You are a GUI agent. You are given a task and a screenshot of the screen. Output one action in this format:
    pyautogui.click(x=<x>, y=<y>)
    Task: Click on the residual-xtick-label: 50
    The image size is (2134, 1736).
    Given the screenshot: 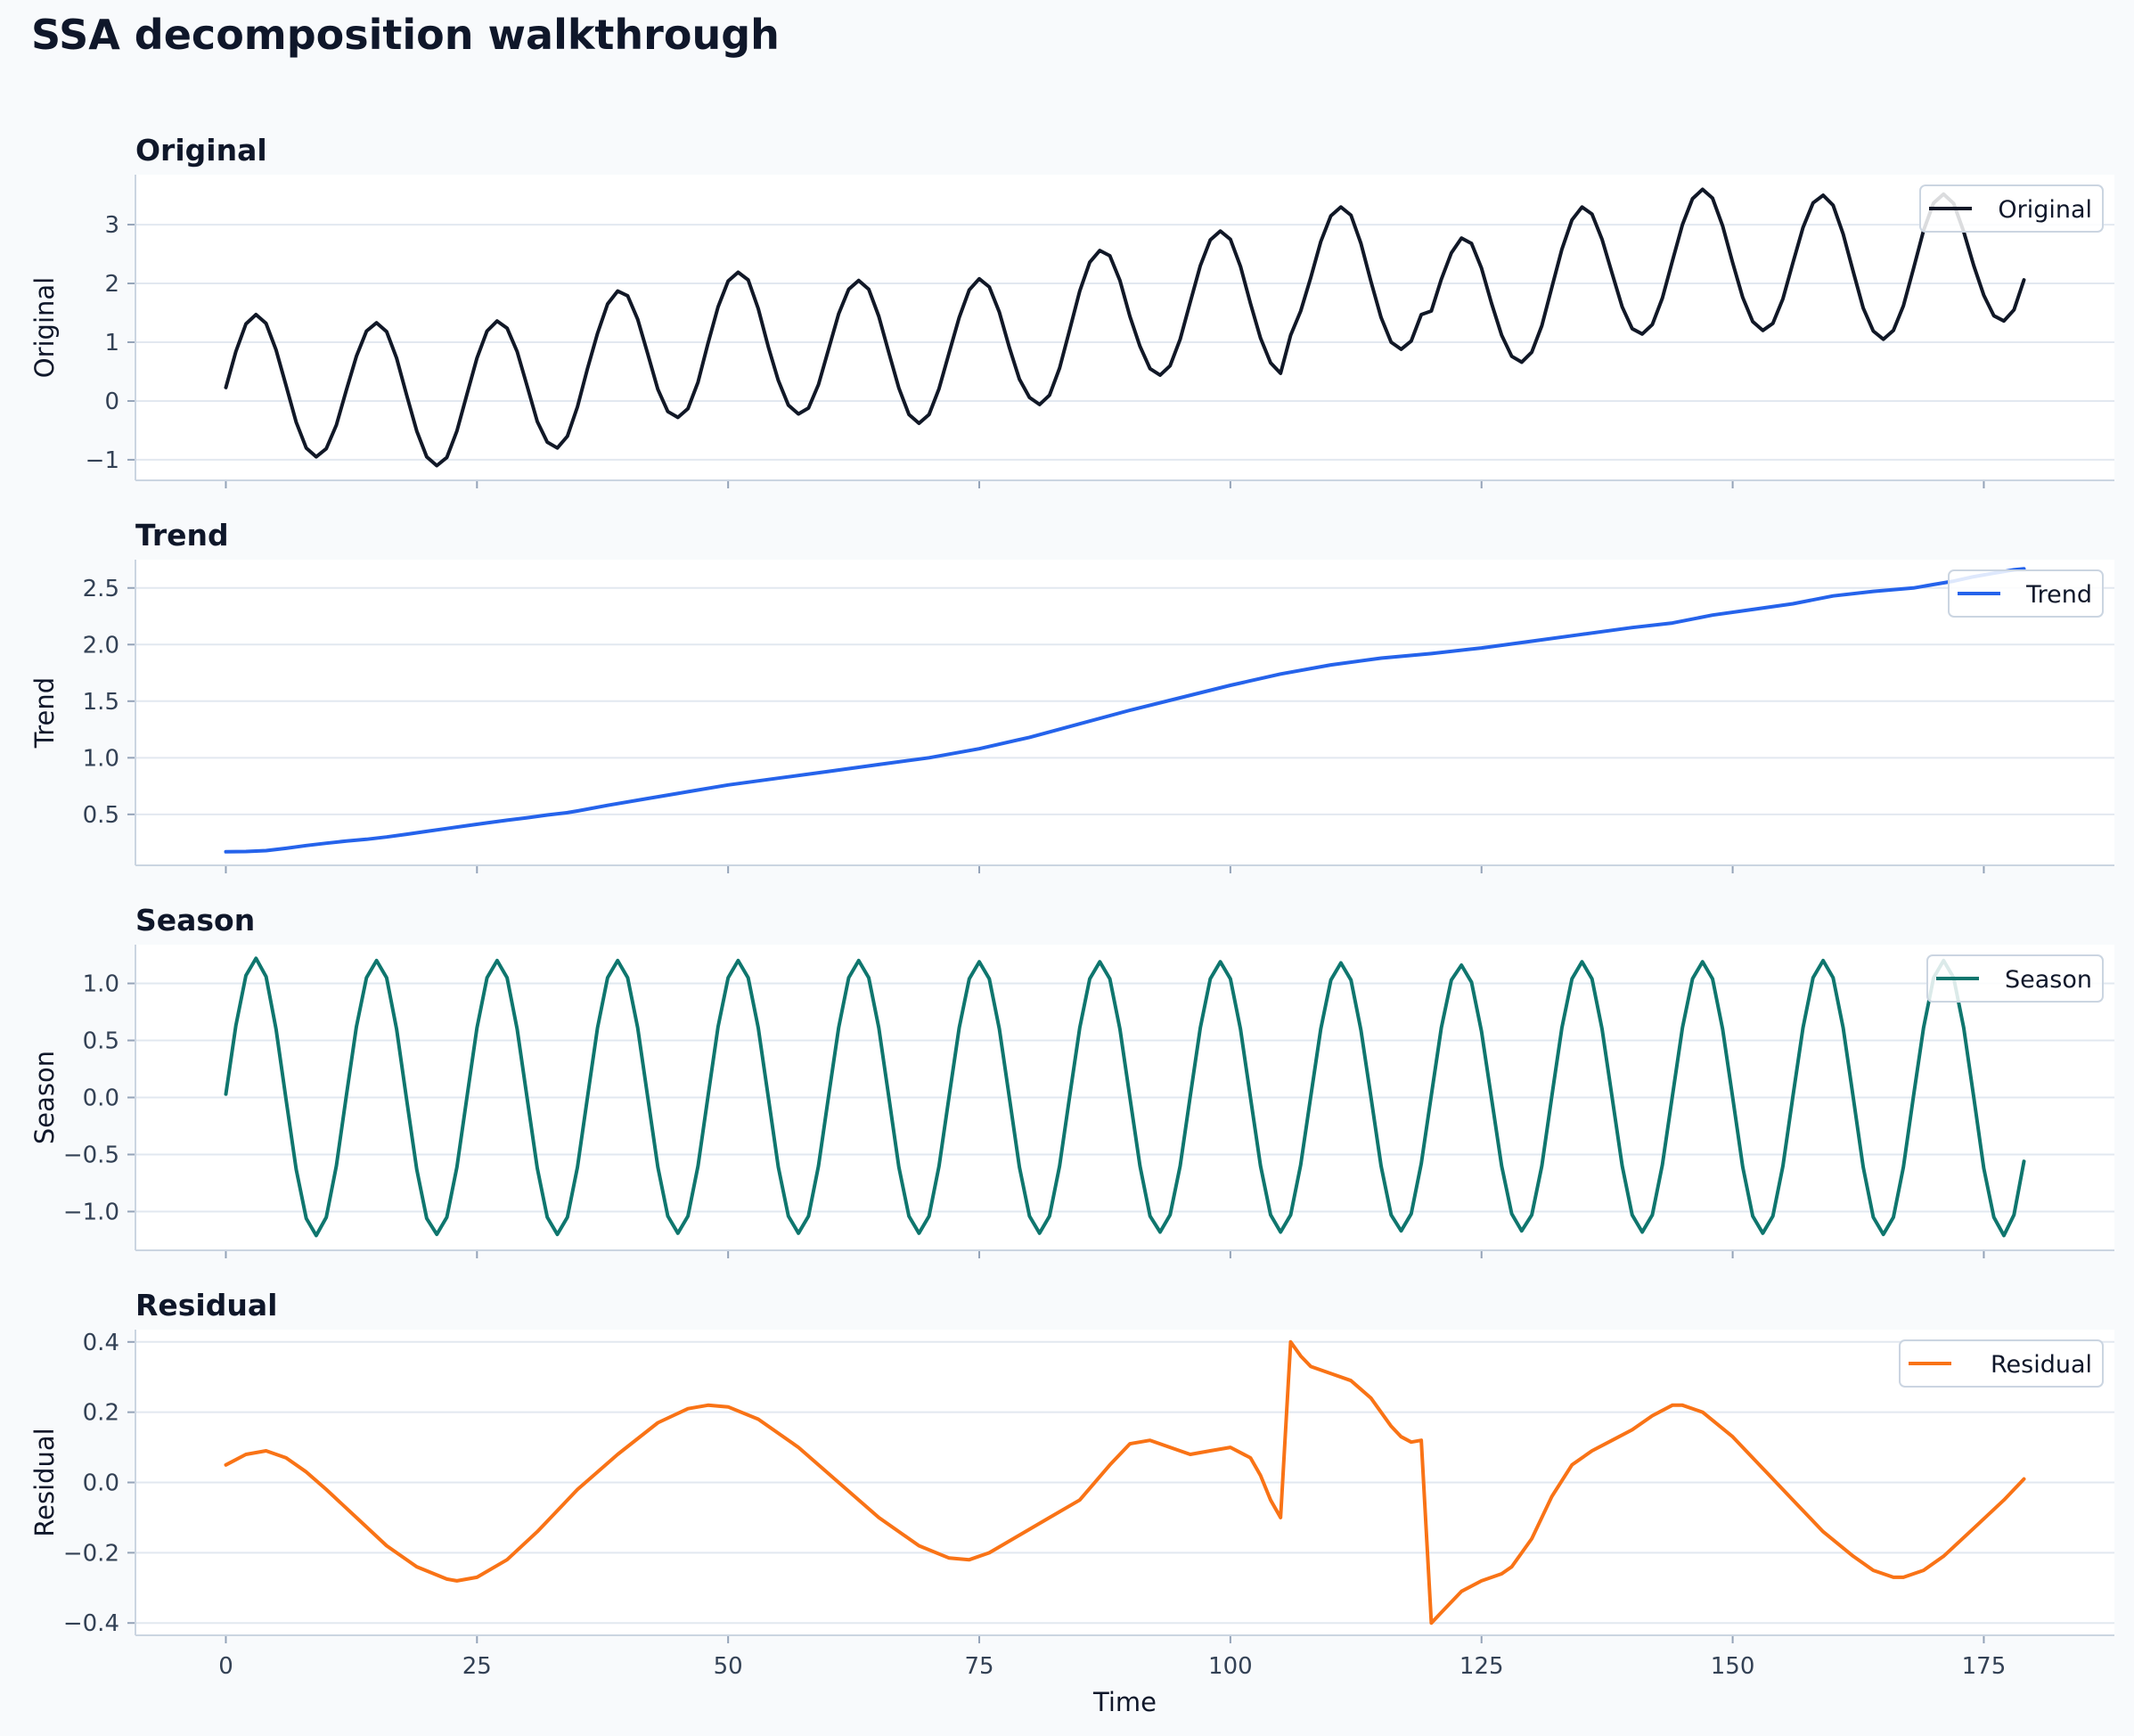 What is the action you would take?
    pyautogui.click(x=728, y=1667)
    